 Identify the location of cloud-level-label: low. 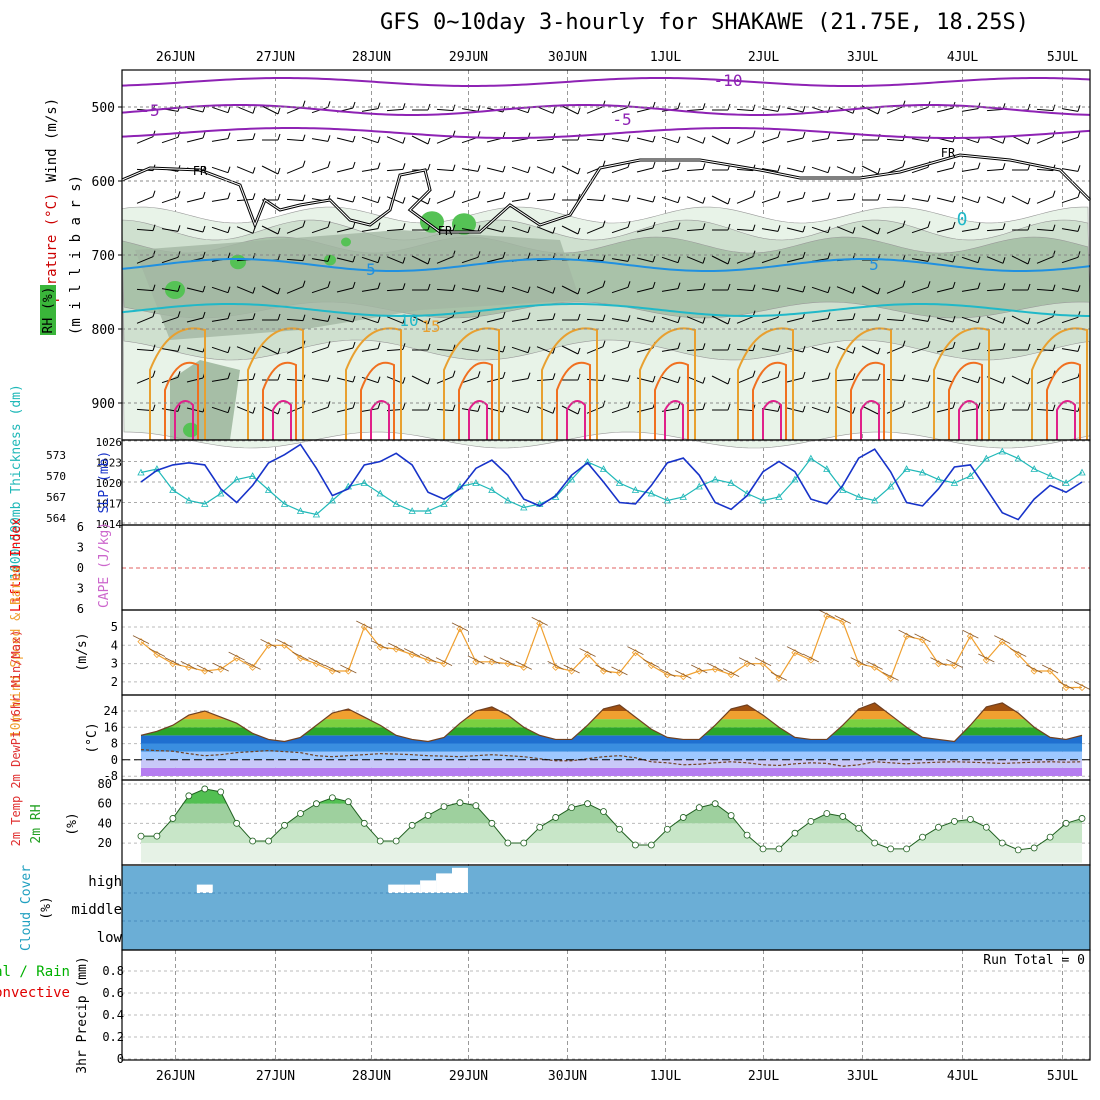
(110, 938).